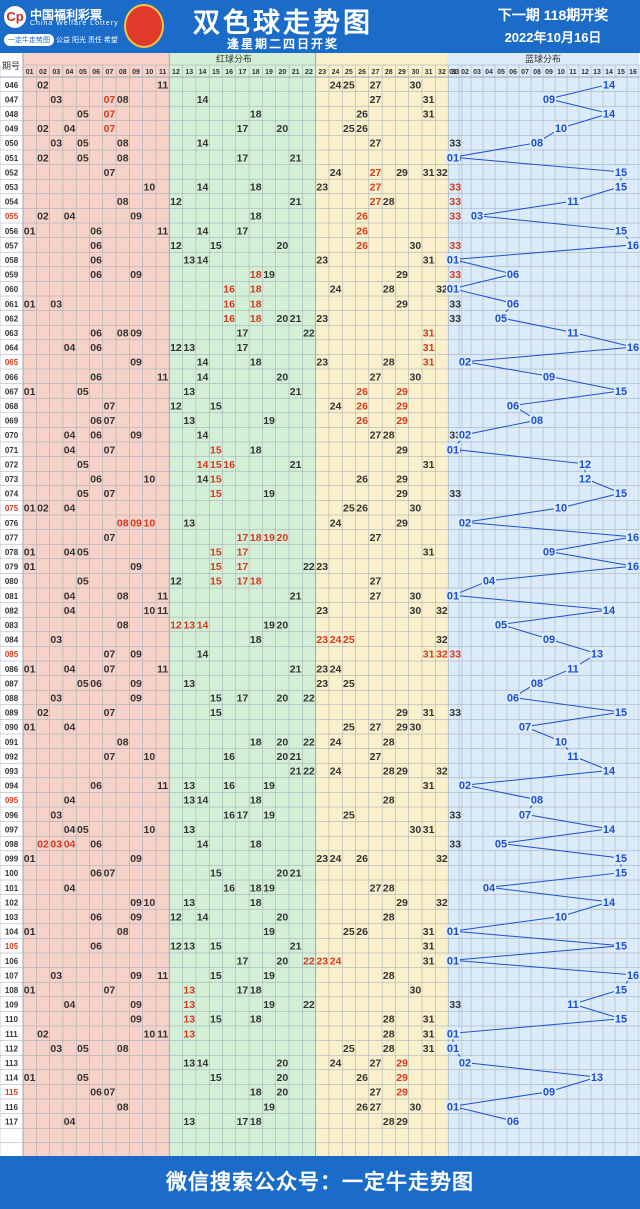  What do you see at coordinates (256, 275) in the screenshot?
I see `red-ball: 18` at bounding box center [256, 275].